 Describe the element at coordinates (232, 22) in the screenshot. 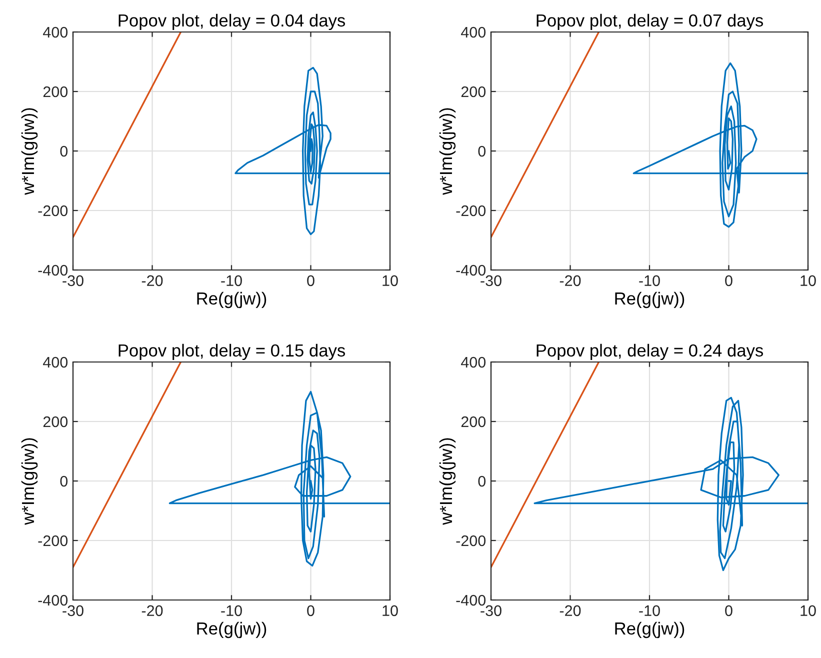

I see `chart-title: Popov plot, delay = 0.04 days` at that location.